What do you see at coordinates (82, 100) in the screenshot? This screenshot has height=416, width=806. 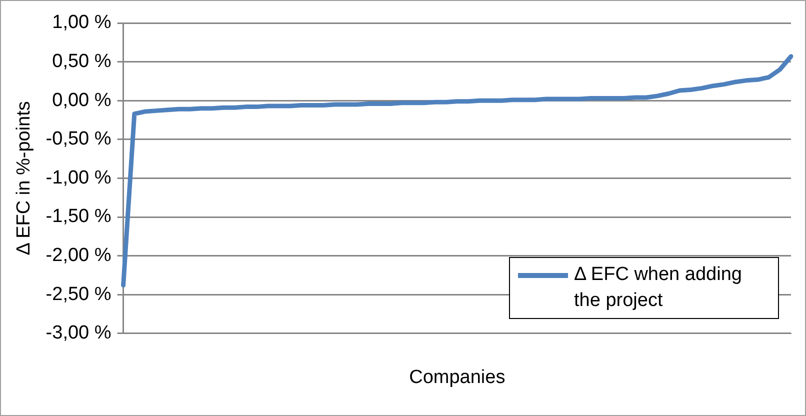 I see `y-tick-label: 0,00 %` at bounding box center [82, 100].